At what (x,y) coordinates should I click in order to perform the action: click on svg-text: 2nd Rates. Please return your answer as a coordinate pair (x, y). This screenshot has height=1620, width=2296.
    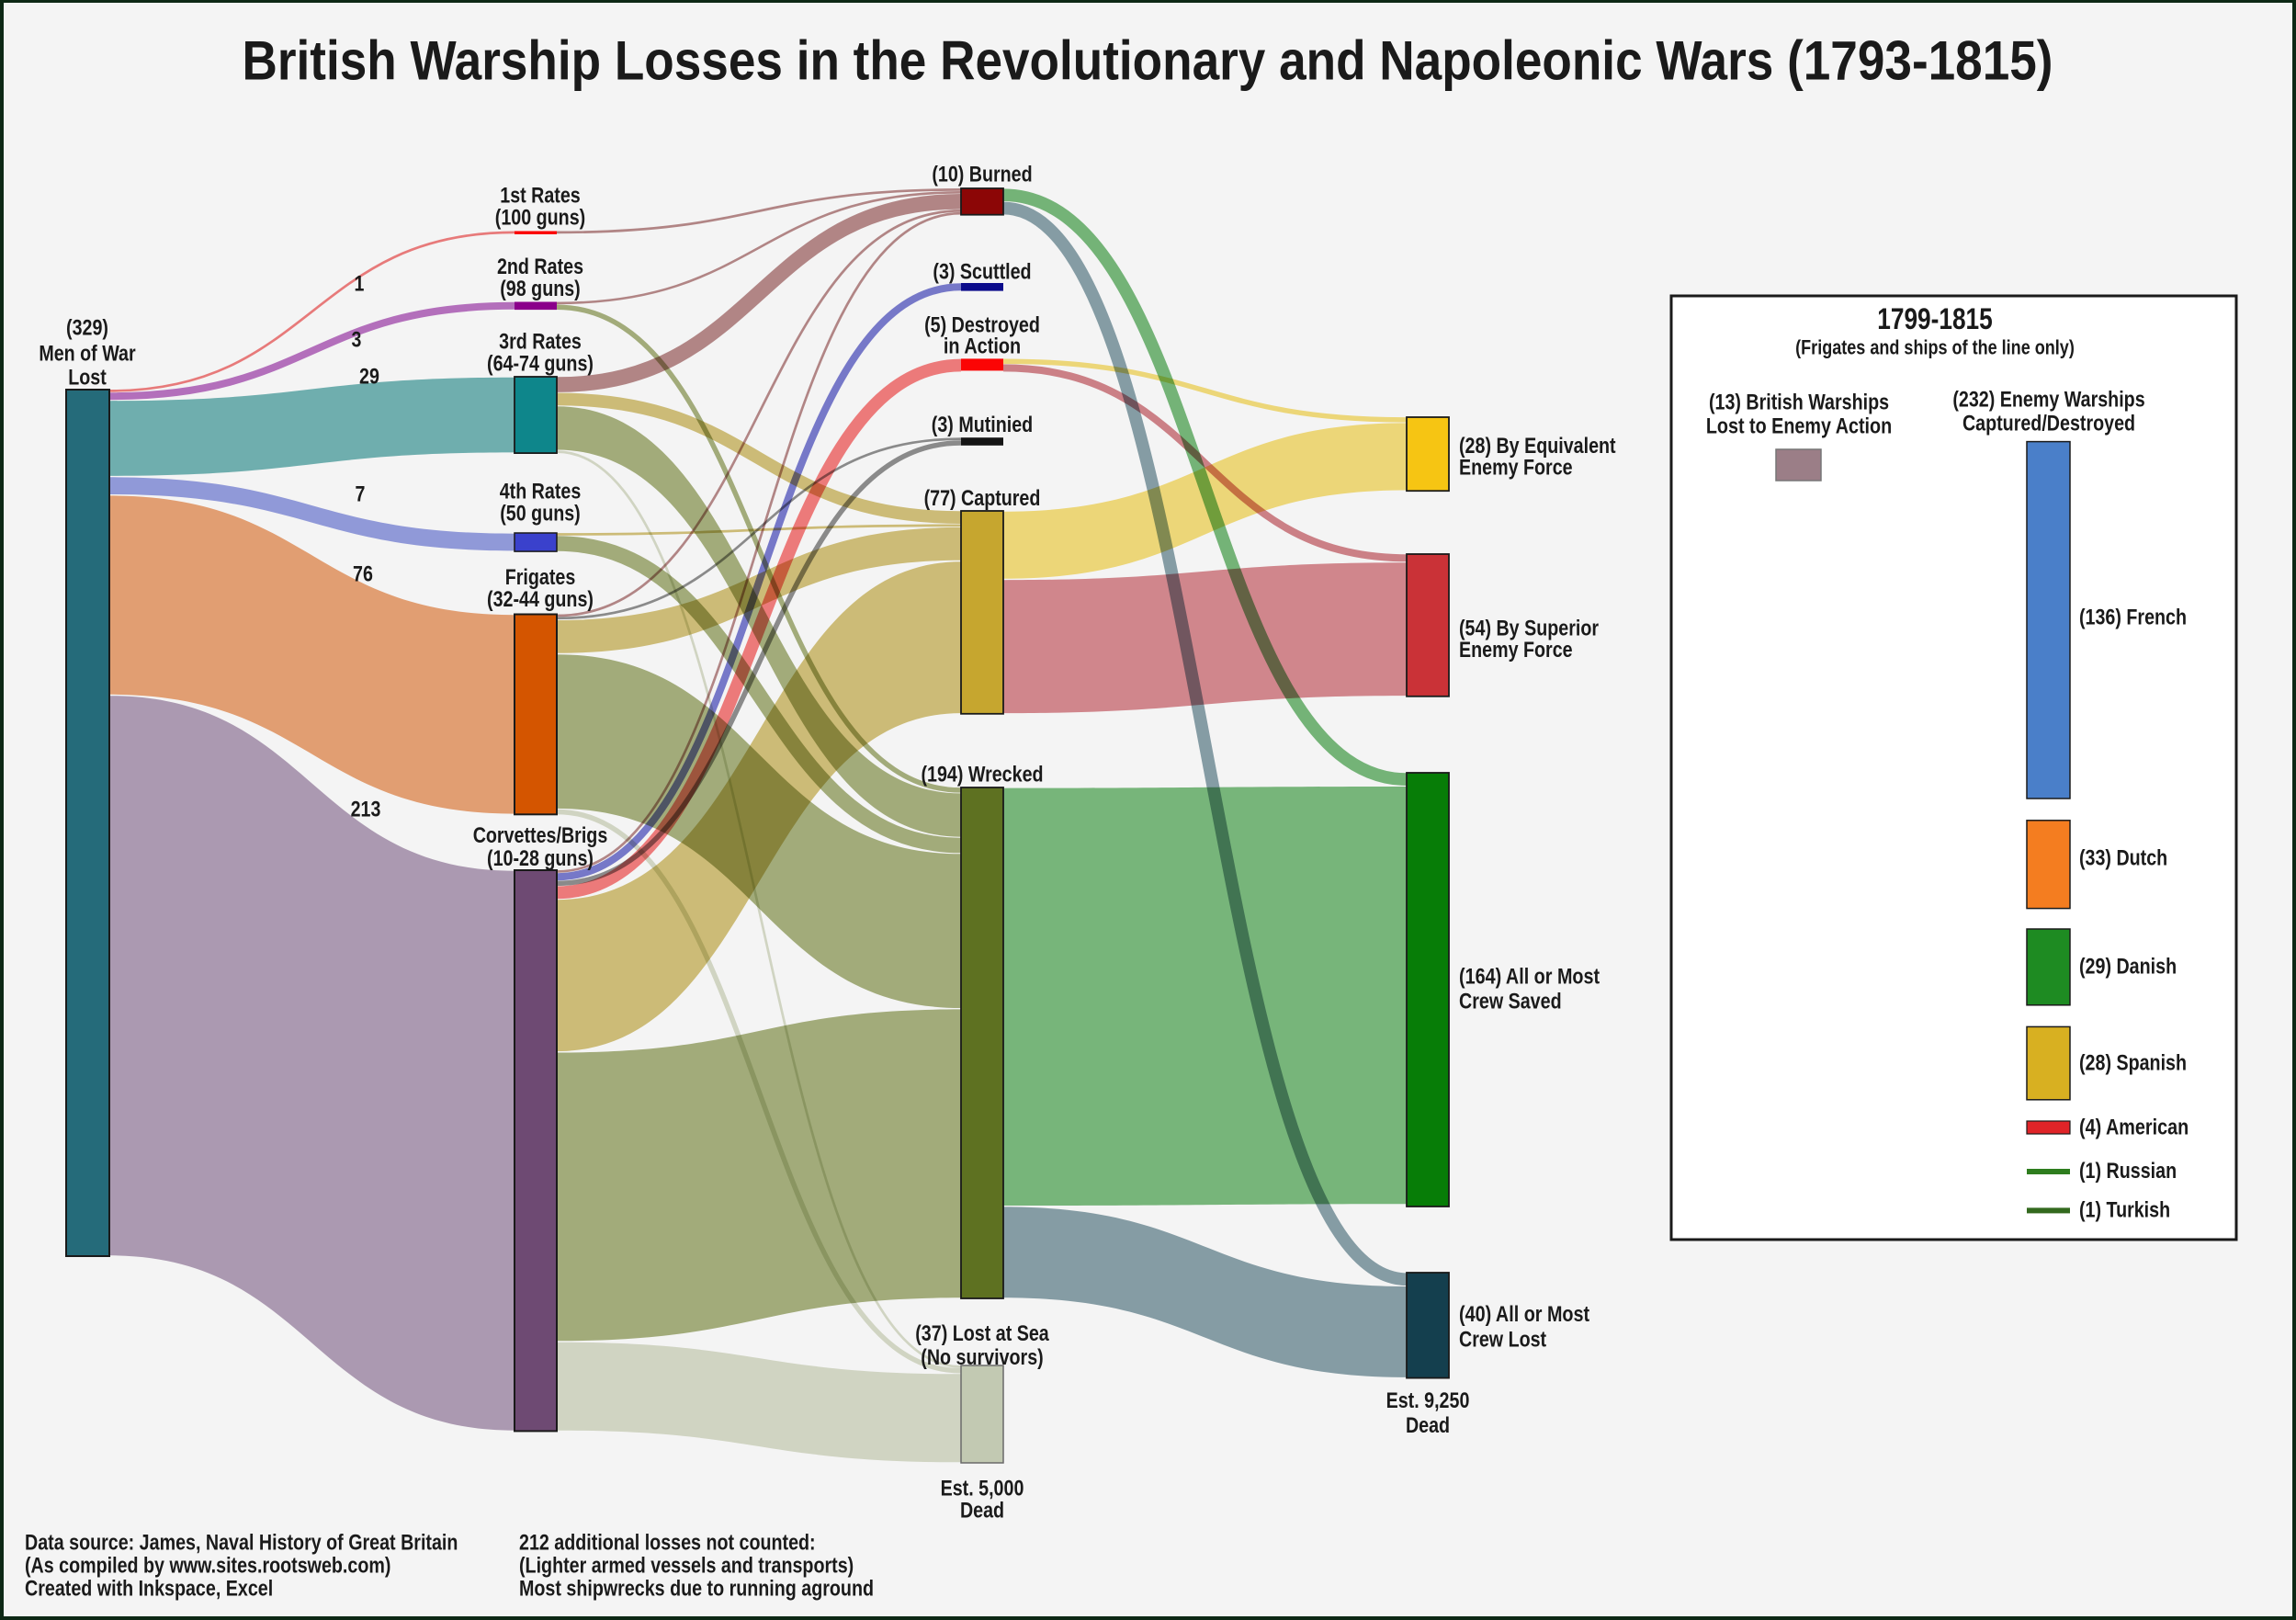
    Looking at the image, I should click on (540, 267).